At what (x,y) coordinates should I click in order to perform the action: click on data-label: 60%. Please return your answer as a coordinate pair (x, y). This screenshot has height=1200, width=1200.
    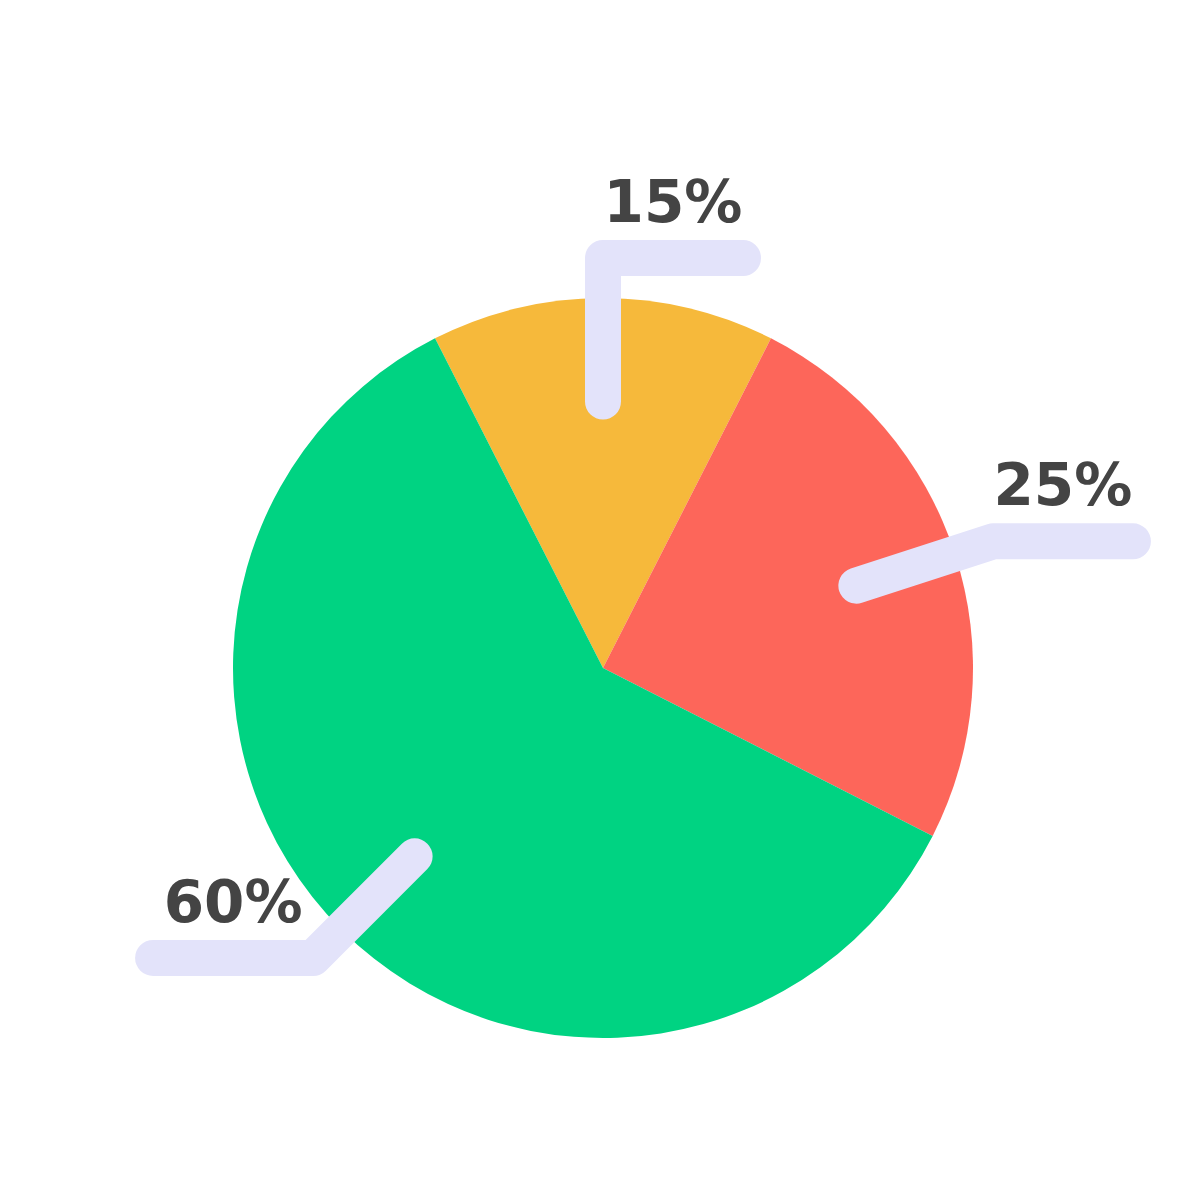
    Looking at the image, I should click on (233, 901).